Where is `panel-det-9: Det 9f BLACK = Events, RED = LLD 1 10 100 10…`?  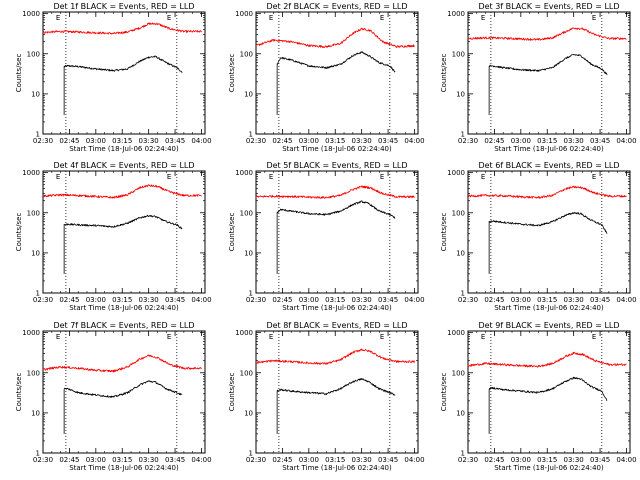
panel-det-9: Det 9f BLACK = Events, RED = LLD 1 10 100 10… is located at coordinates (538, 396).